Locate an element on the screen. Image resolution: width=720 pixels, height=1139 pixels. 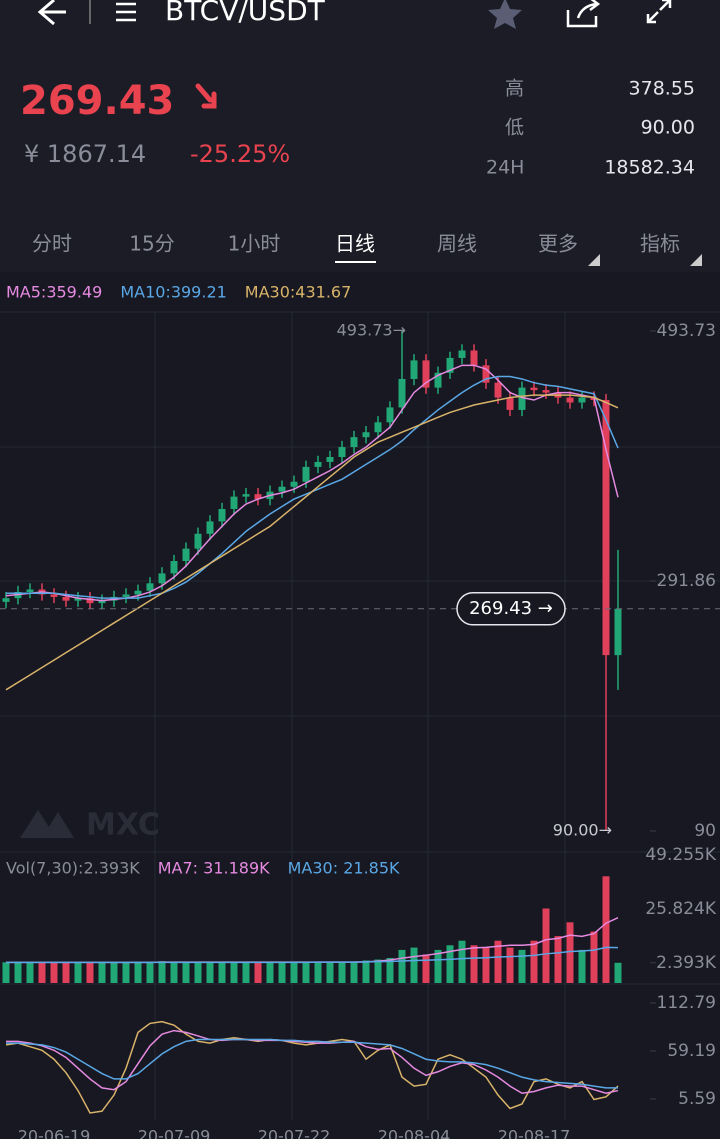
y-tick-label: 112.79 is located at coordinates (686, 1003).